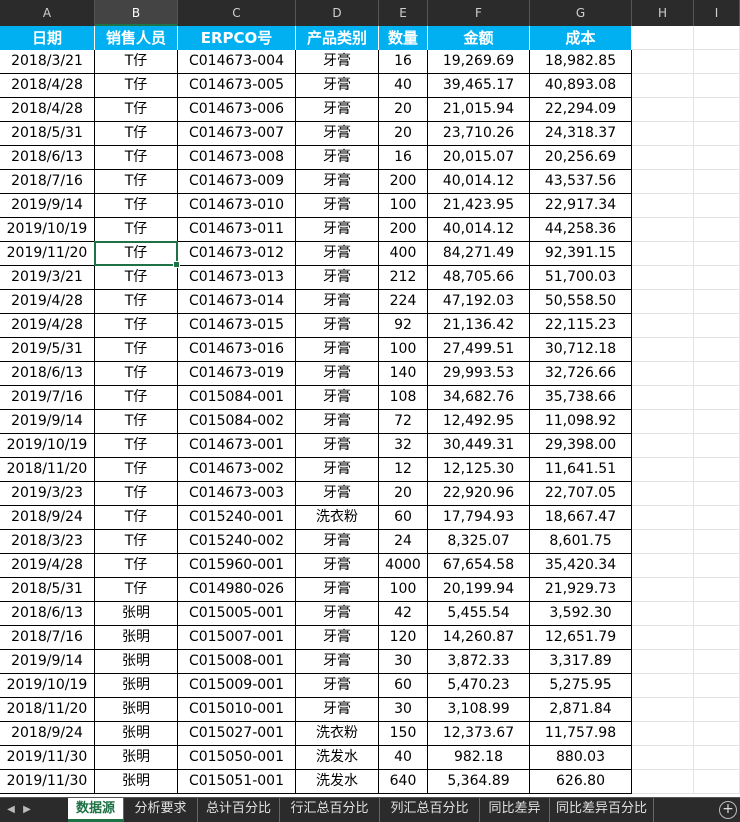 The height and width of the screenshot is (822, 740). Describe the element at coordinates (237, 13) in the screenshot. I see `column-letter-c: C` at that location.